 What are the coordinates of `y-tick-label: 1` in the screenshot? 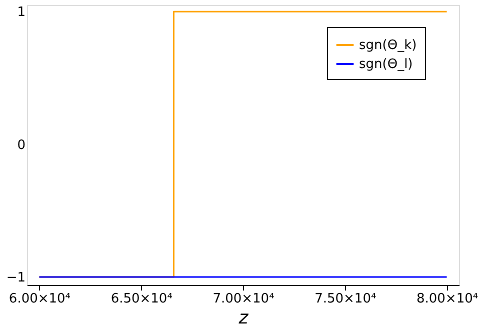 It's located at (21, 12).